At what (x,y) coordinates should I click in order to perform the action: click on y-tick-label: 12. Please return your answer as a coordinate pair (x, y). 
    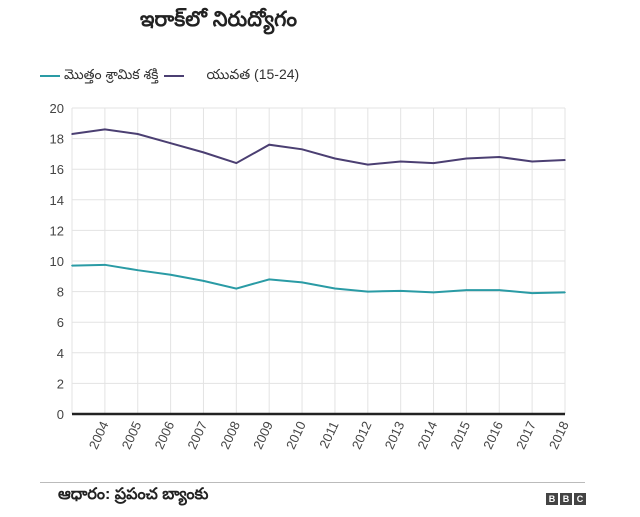
    Looking at the image, I should click on (57, 230).